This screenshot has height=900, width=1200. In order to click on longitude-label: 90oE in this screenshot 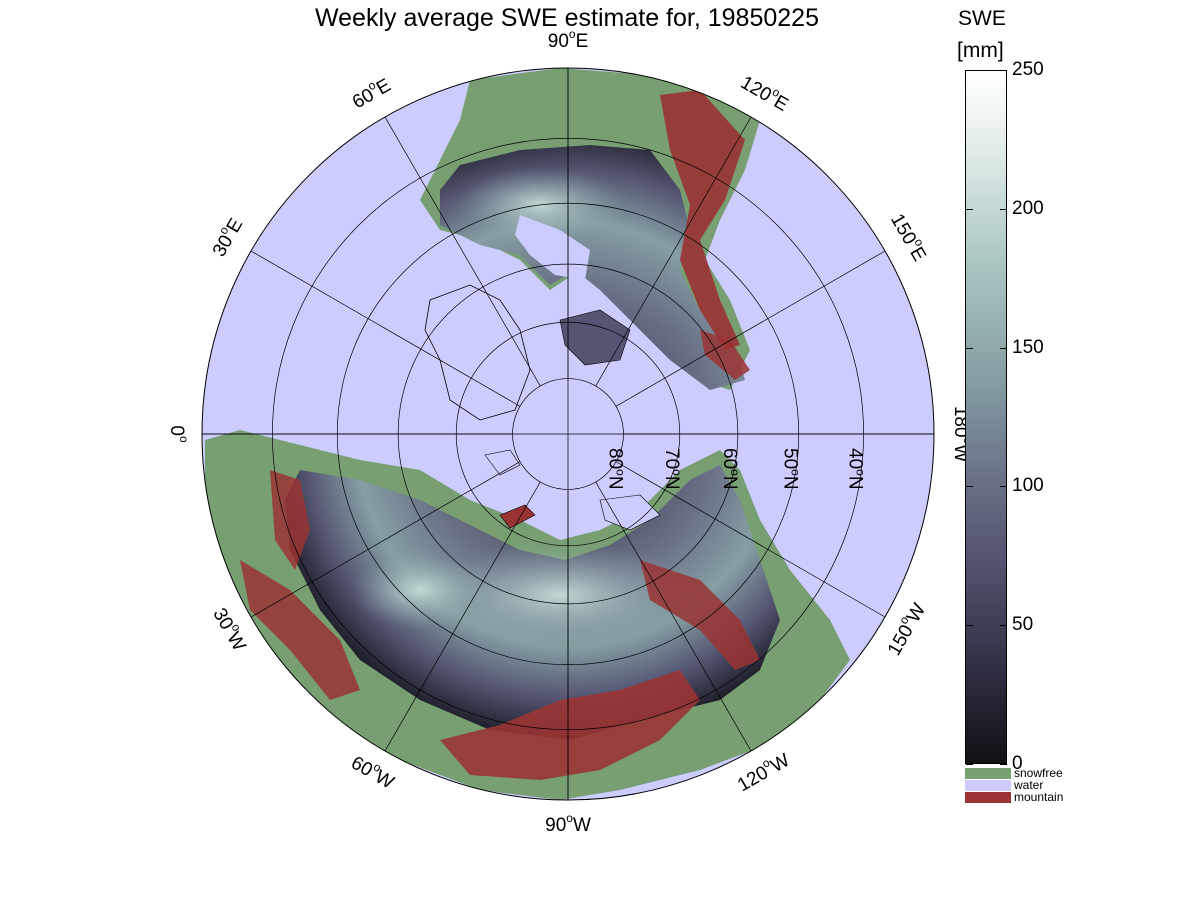, I will do `click(568, 39)`.